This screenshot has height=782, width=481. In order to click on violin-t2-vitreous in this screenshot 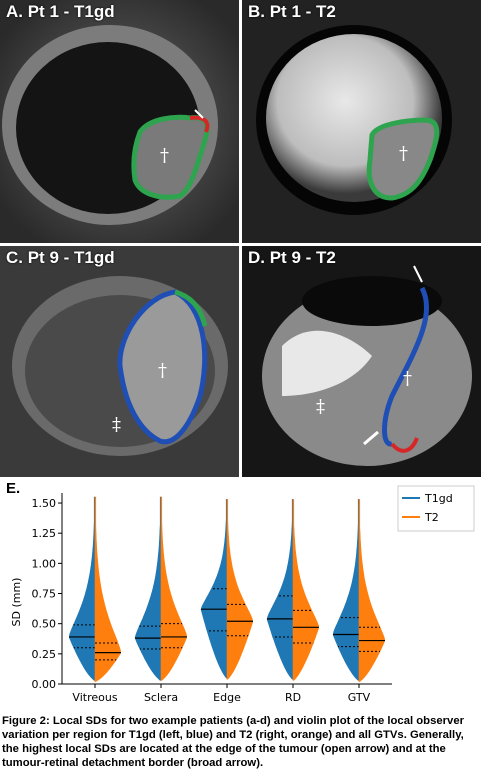, I will do `click(107, 589)`.